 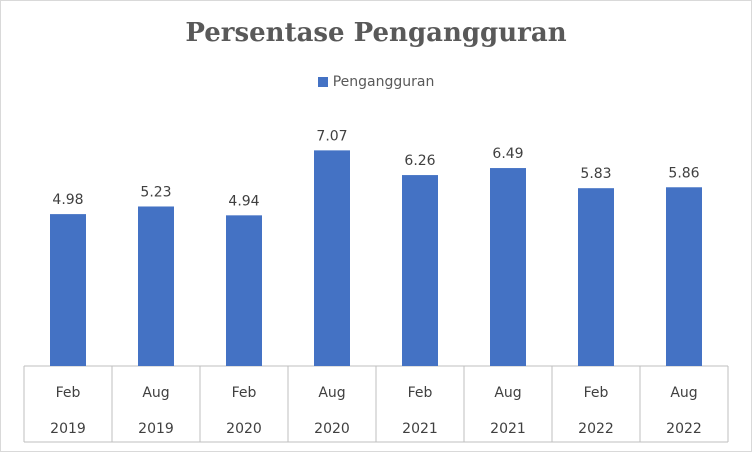 What do you see at coordinates (155, 192) in the screenshot?
I see `data-label: 5.23` at bounding box center [155, 192].